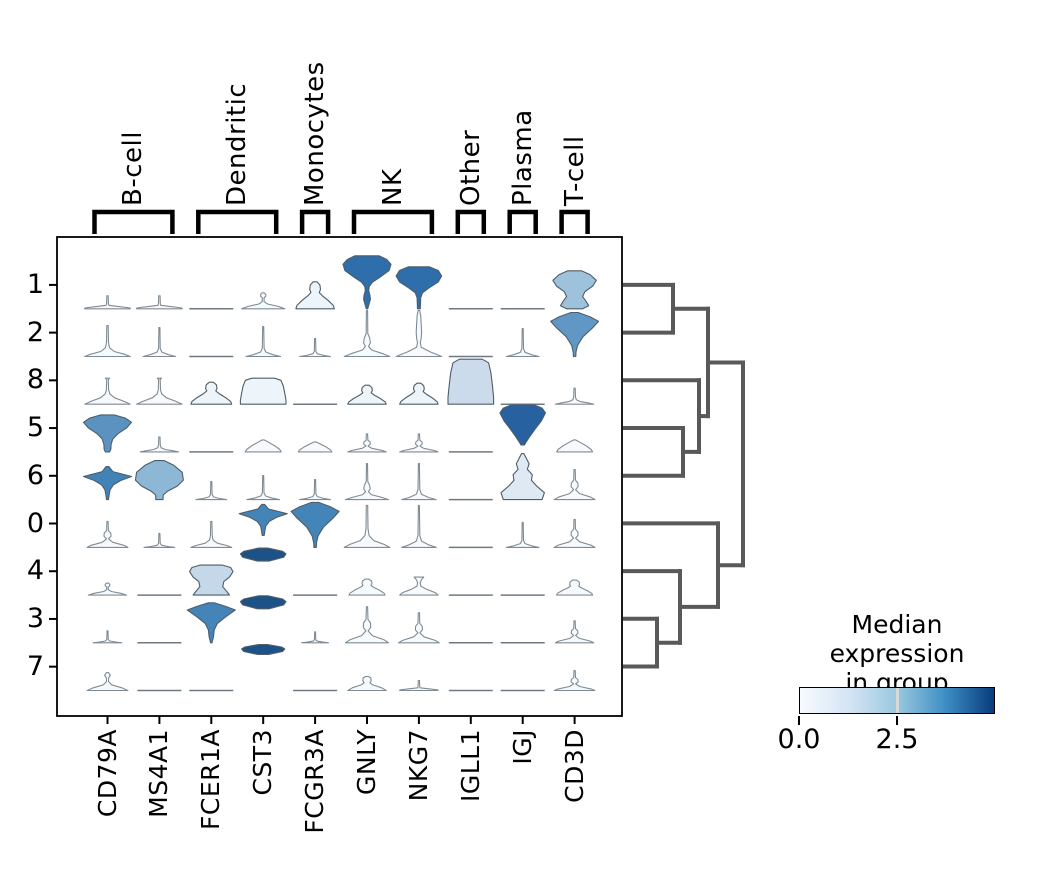  Describe the element at coordinates (799, 739) in the screenshot. I see `colorbar-ticklabel-0.0: 0.0` at that location.